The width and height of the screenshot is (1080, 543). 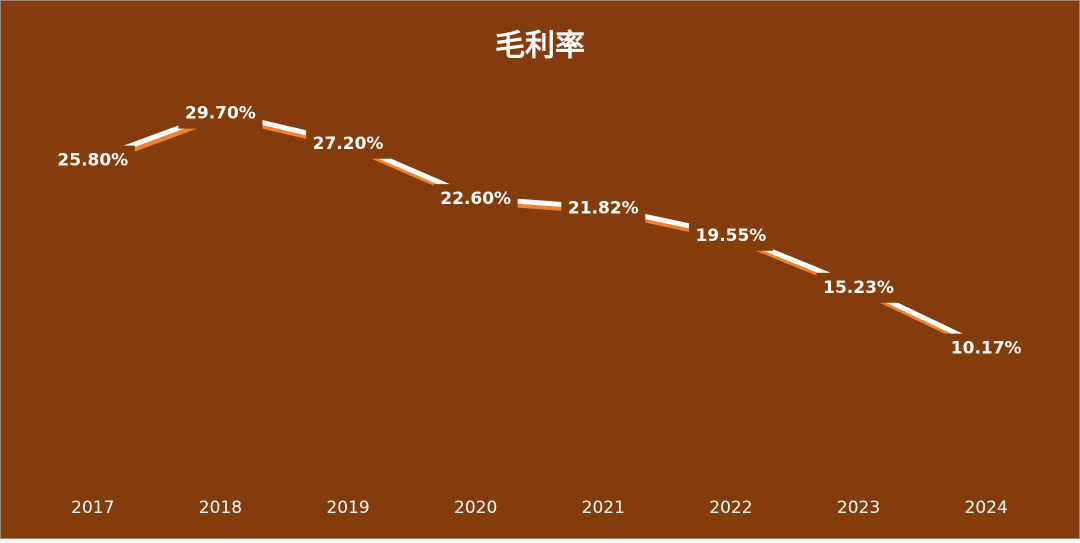 What do you see at coordinates (92, 508) in the screenshot?
I see `x-tick-label: 2017` at bounding box center [92, 508].